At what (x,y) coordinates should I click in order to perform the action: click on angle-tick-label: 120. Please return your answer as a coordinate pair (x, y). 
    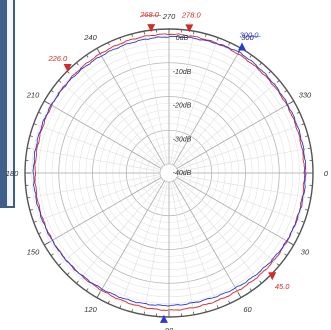
    Looking at the image, I should click on (90, 309).